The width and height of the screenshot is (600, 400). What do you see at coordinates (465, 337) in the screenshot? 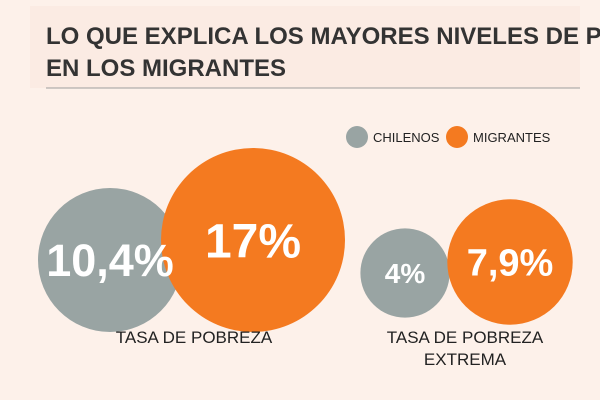
I see `group-label-pobreza-extrema-line-1: TASA DE POBREZA` at bounding box center [465, 337].